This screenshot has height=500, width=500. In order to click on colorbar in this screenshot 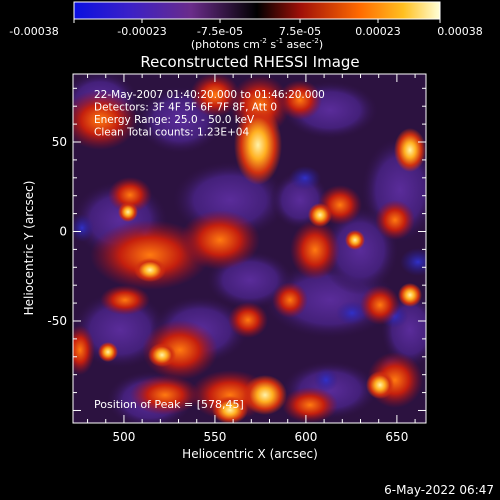, I will do `click(257, 10)`.